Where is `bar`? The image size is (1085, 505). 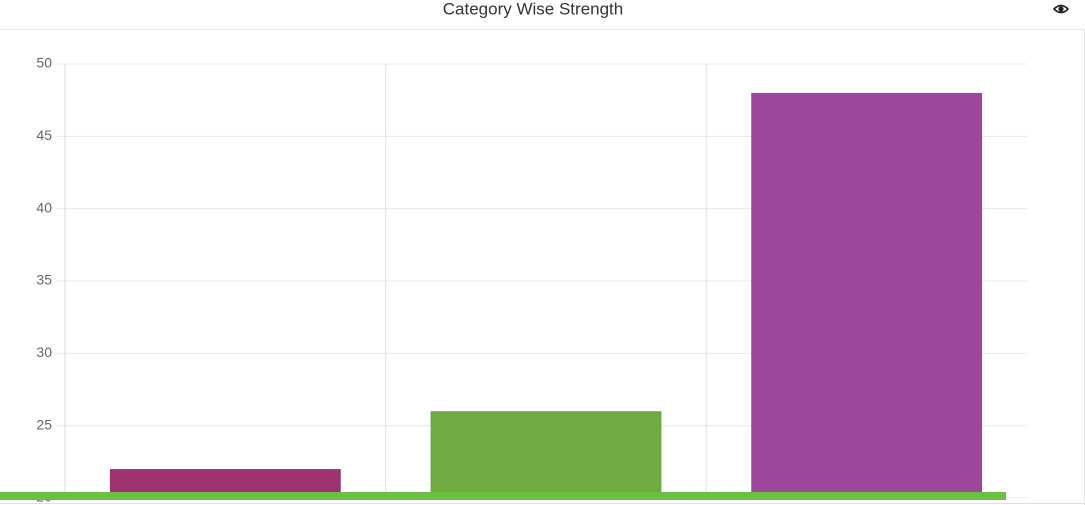 bar is located at coordinates (546, 454).